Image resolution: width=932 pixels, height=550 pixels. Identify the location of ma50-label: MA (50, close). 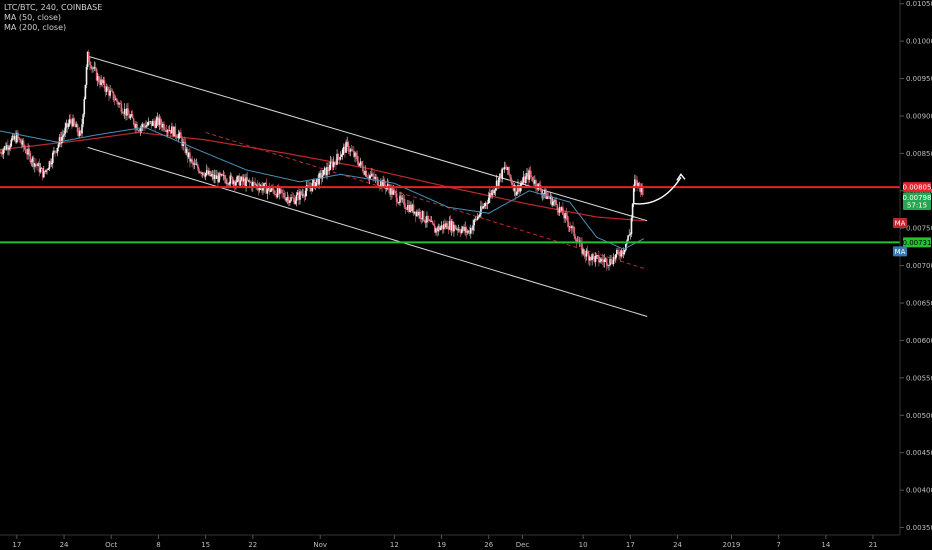
(33, 17).